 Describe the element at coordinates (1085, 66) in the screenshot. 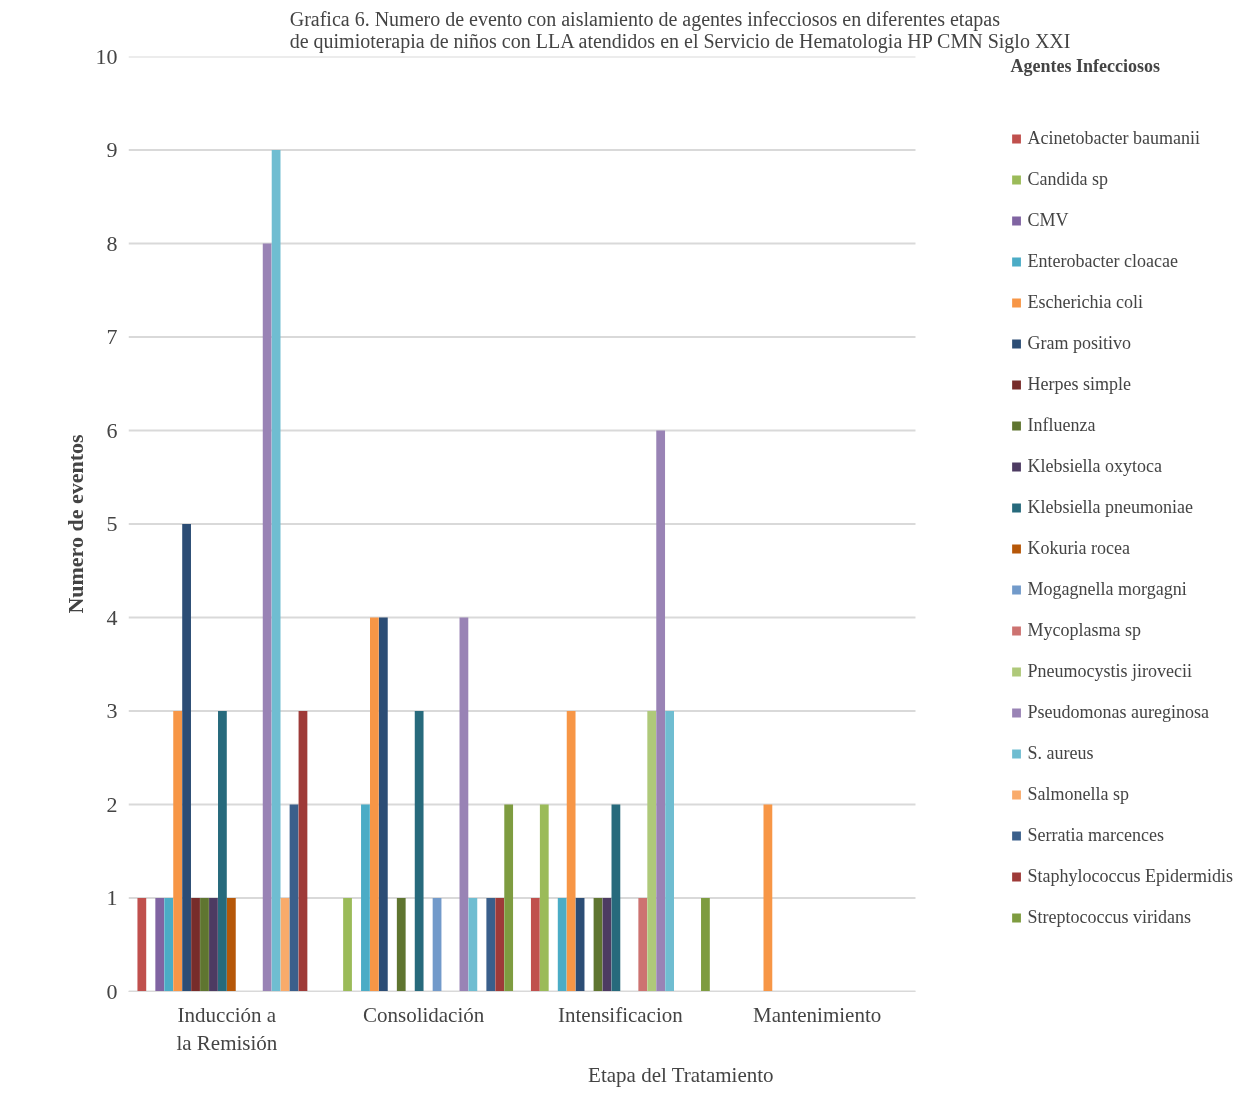

I see `legend-title: Agentes Infecciosos` at that location.